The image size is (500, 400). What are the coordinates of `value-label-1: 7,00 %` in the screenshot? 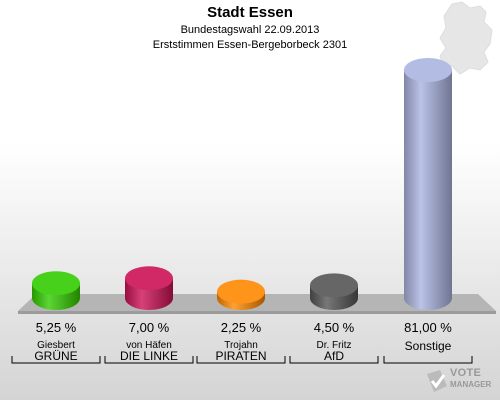 It's located at (149, 327).